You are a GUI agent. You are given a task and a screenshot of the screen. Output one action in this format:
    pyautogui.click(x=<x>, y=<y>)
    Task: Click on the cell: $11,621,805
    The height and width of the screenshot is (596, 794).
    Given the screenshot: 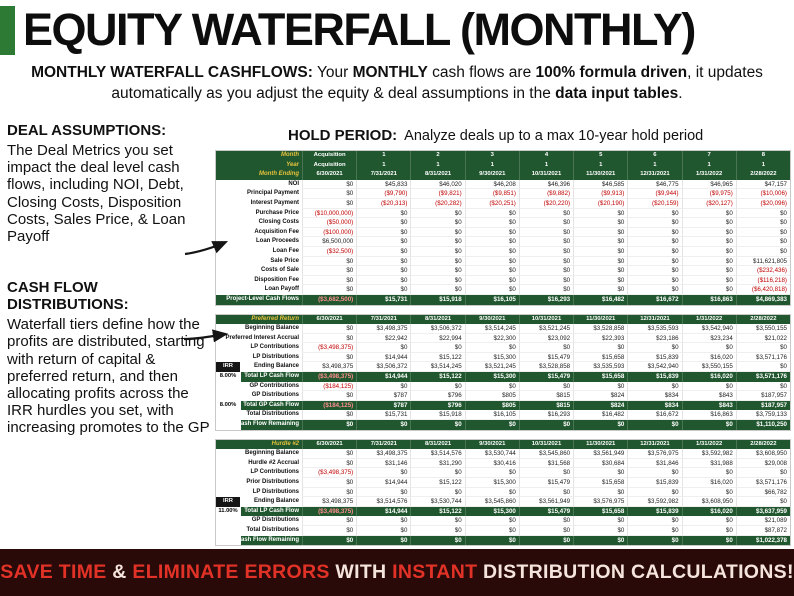 What is the action you would take?
    pyautogui.click(x=762, y=261)
    